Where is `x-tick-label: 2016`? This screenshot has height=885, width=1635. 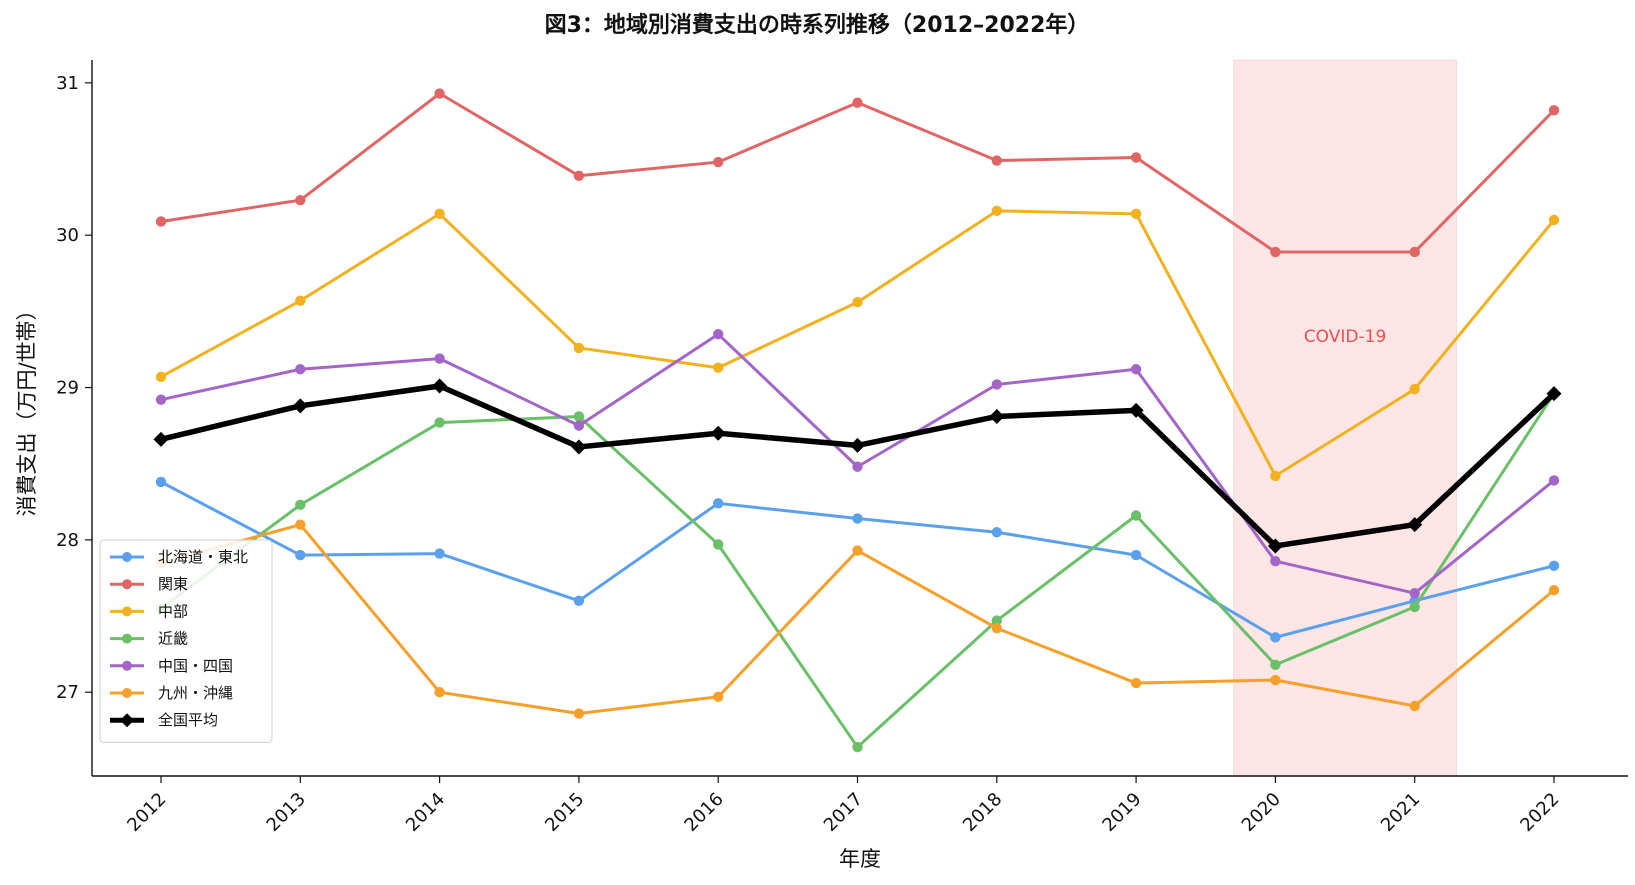
x-tick-label: 2016 is located at coordinates (703, 812).